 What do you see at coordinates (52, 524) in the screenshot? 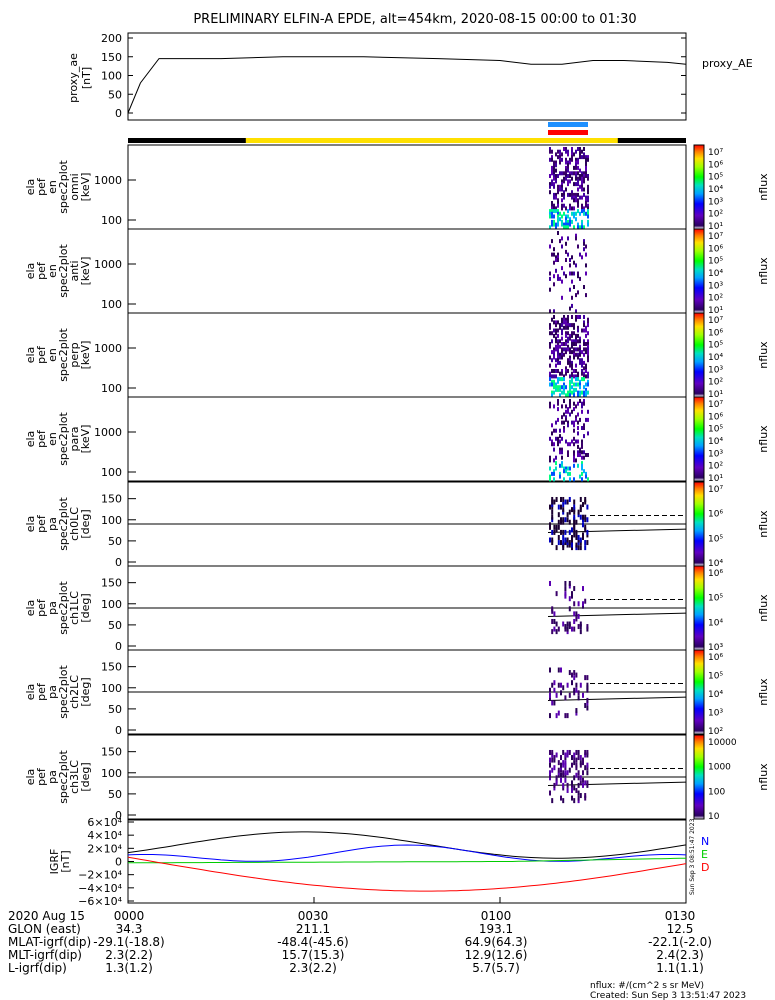
I see `panel-ylabel: pa` at bounding box center [52, 524].